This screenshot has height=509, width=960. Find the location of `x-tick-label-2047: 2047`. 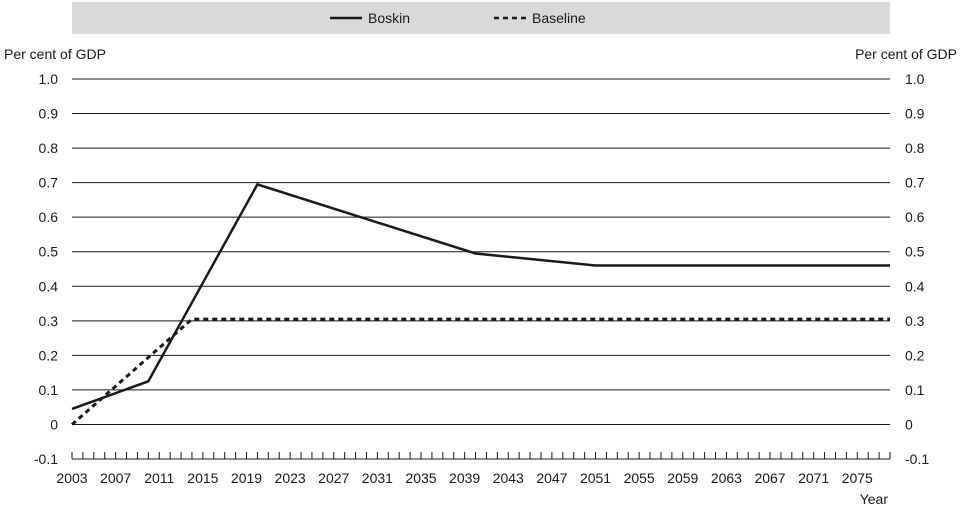

x-tick-label-2047: 2047 is located at coordinates (551, 478).